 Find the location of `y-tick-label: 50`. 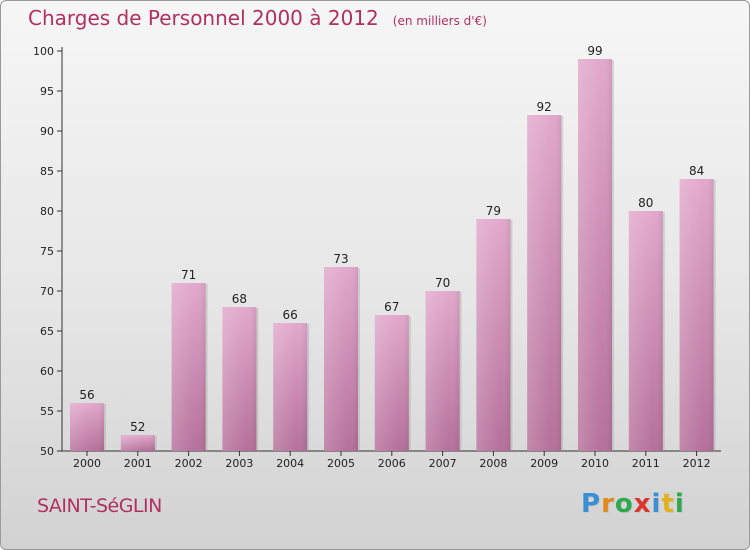

y-tick-label: 50 is located at coordinates (47, 451).